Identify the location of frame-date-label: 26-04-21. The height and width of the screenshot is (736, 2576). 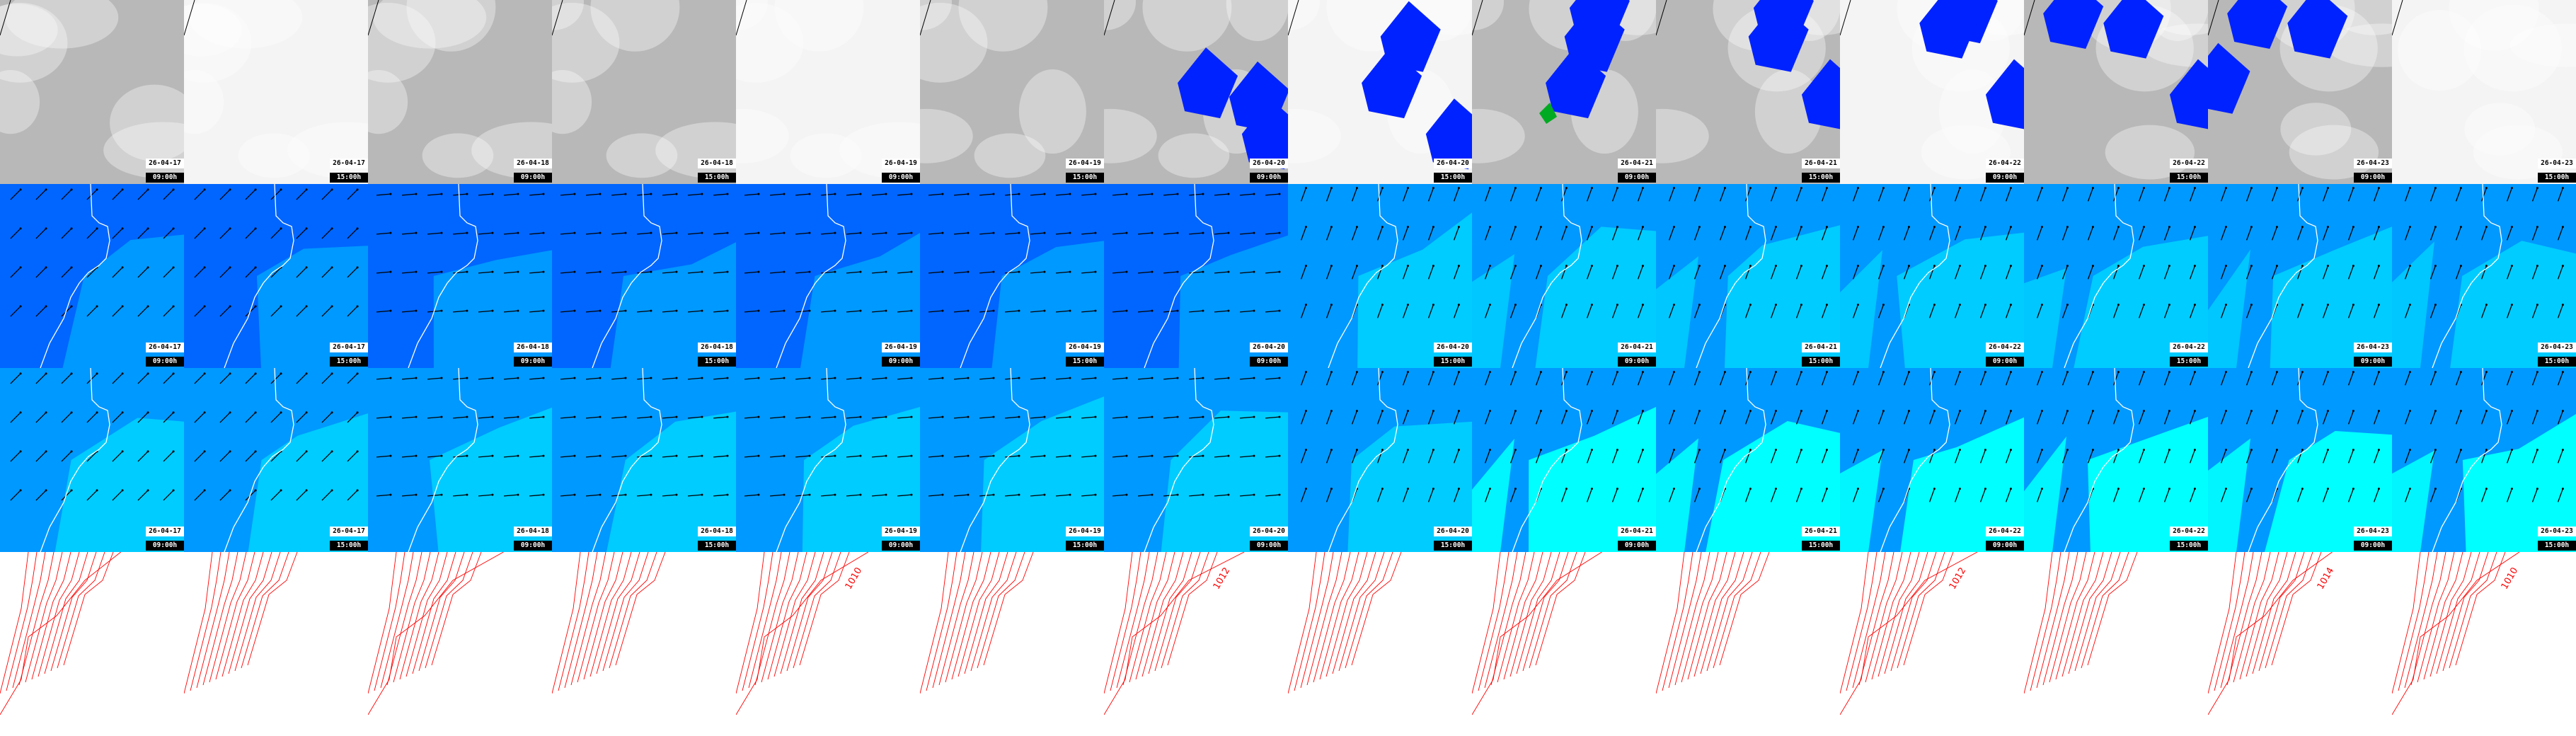
(1821, 164).